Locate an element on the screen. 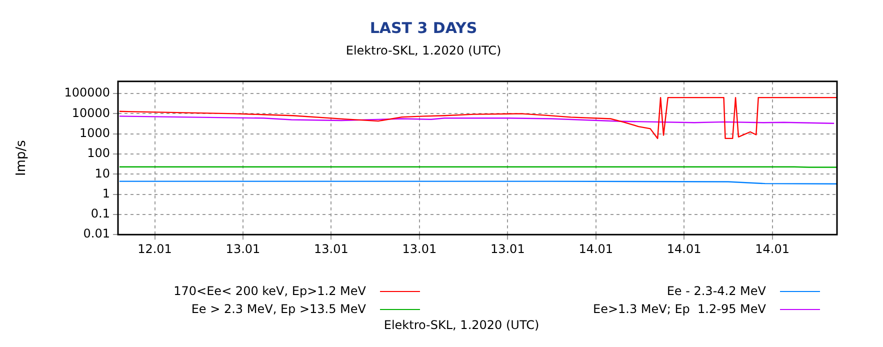 This screenshot has height=347, width=883. y-tick-label: 1 is located at coordinates (106, 193).